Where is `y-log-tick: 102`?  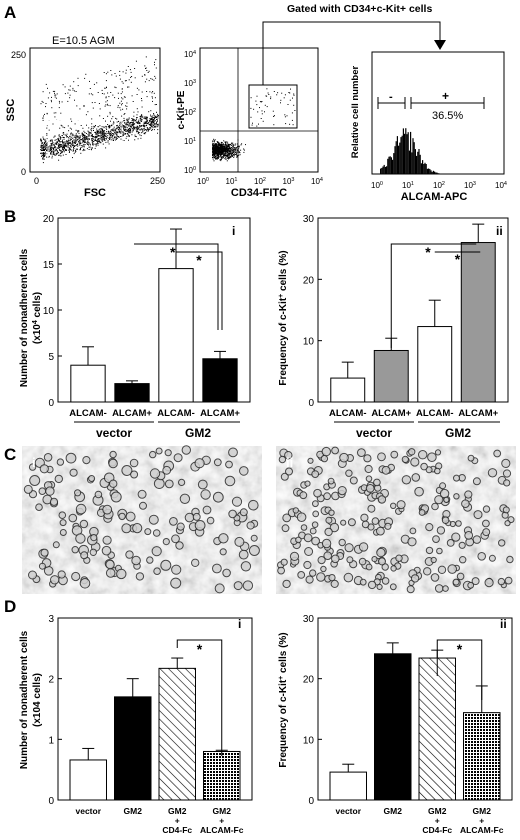
y-log-tick: 102 is located at coordinates (190, 112).